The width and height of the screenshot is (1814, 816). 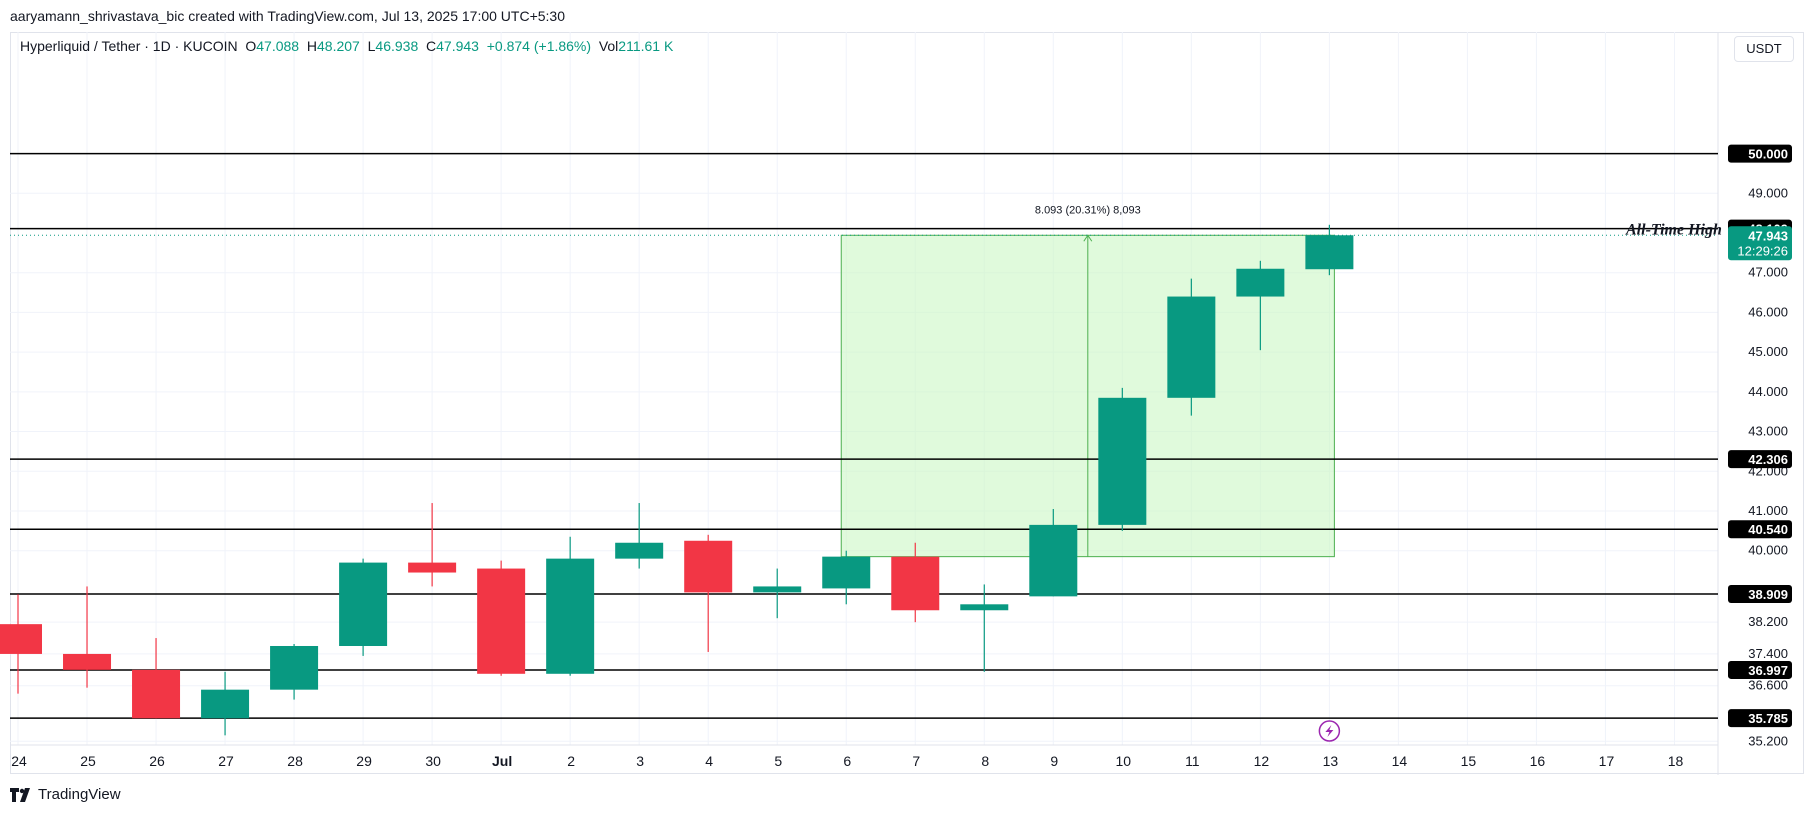 What do you see at coordinates (129, 46) in the screenshot?
I see `symbol-name: Hyperliquid / Tether · 1D · KUCOIN` at bounding box center [129, 46].